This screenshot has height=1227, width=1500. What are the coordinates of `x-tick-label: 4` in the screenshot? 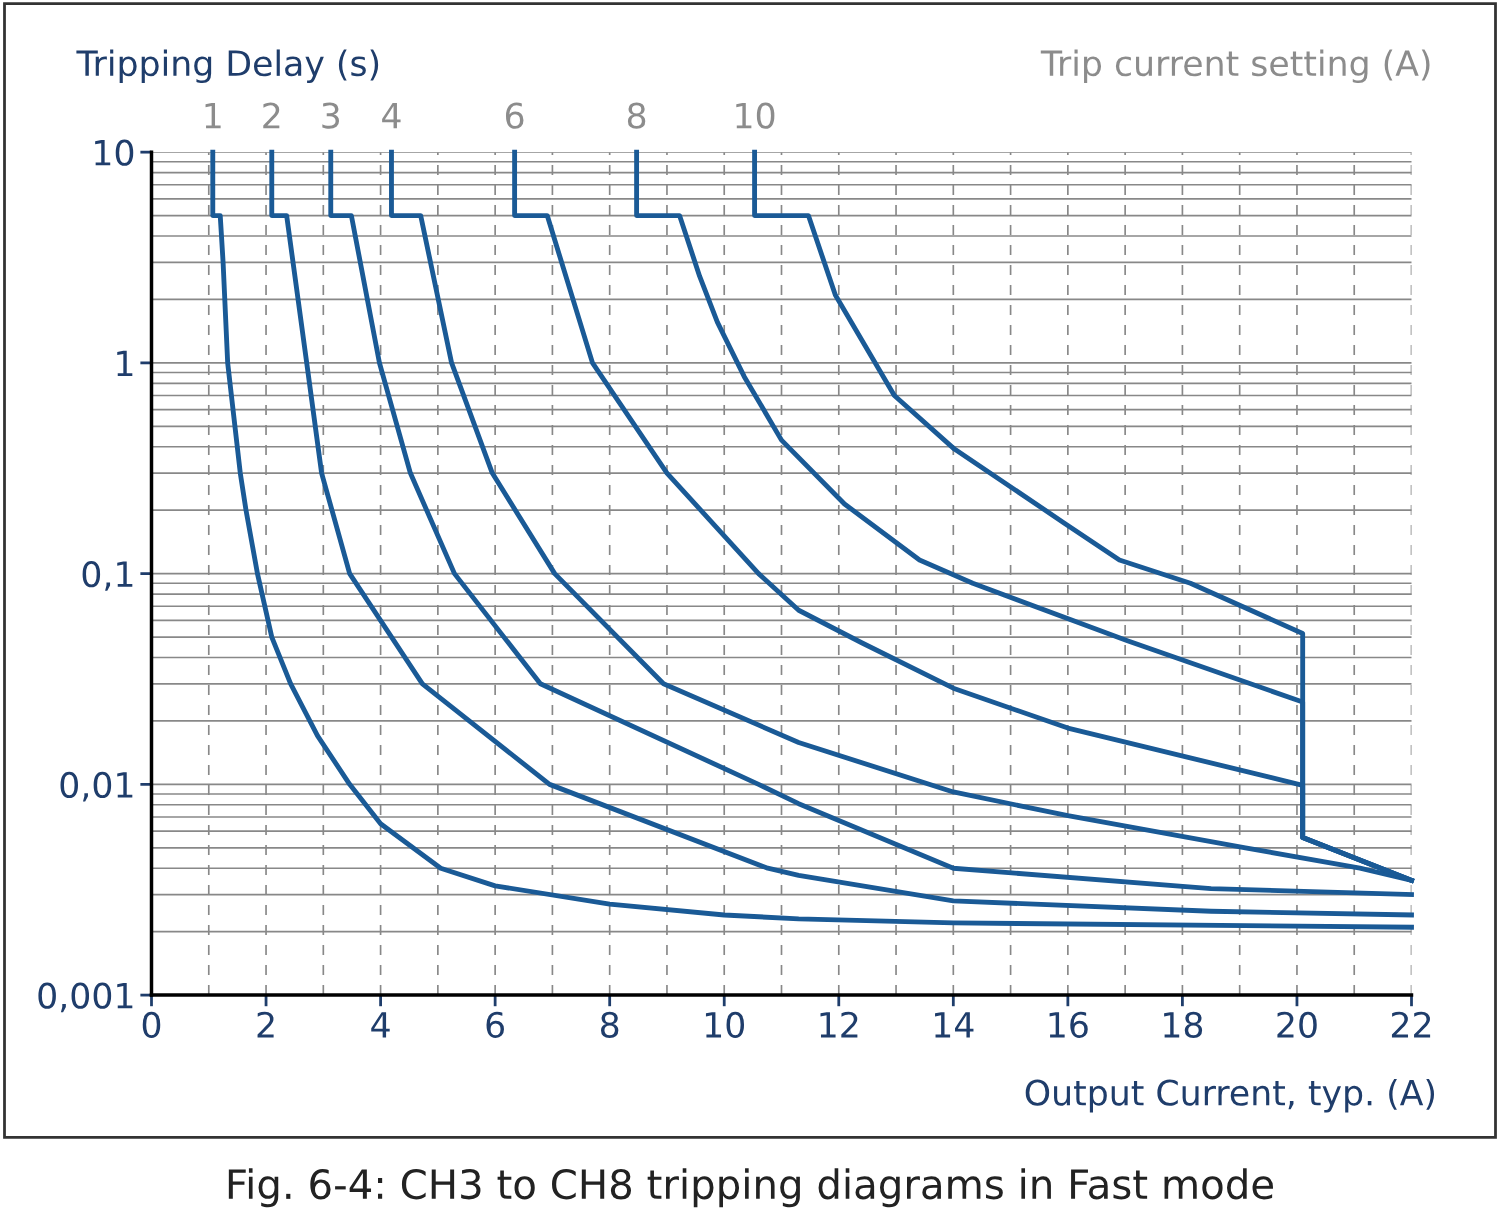 It's located at (380, 1025).